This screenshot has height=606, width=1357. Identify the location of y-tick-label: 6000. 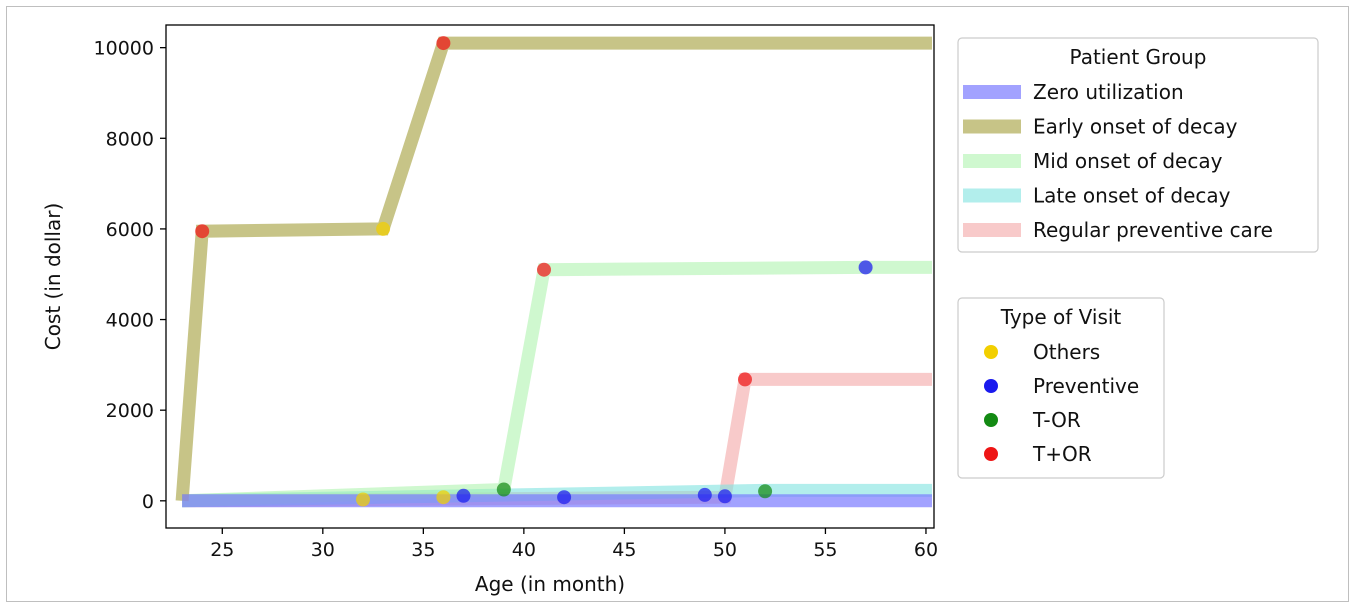
(130, 230).